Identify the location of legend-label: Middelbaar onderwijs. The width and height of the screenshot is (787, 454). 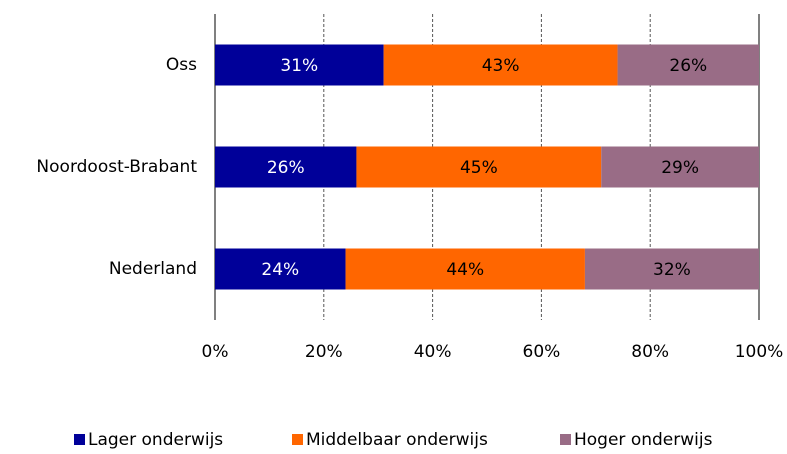
(397, 440).